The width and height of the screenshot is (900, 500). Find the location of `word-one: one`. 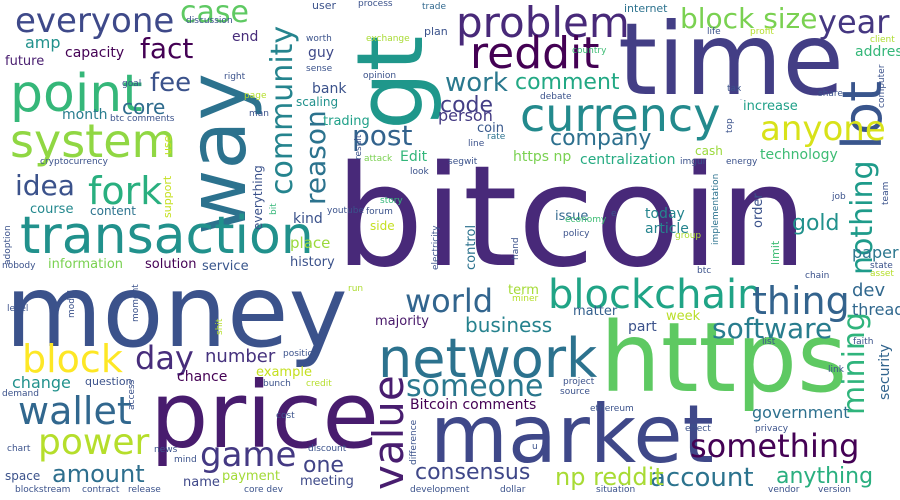

word-one: one is located at coordinates (323, 465).